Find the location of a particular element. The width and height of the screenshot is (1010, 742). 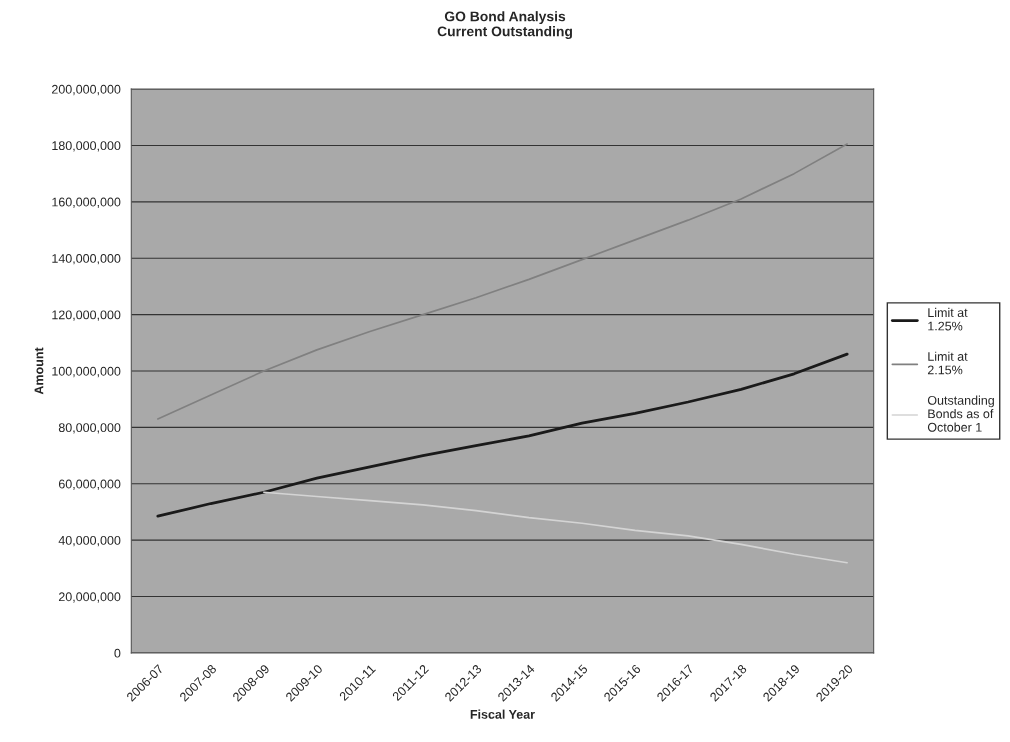

y-tick-label: 140,000,000 is located at coordinates (86, 259).